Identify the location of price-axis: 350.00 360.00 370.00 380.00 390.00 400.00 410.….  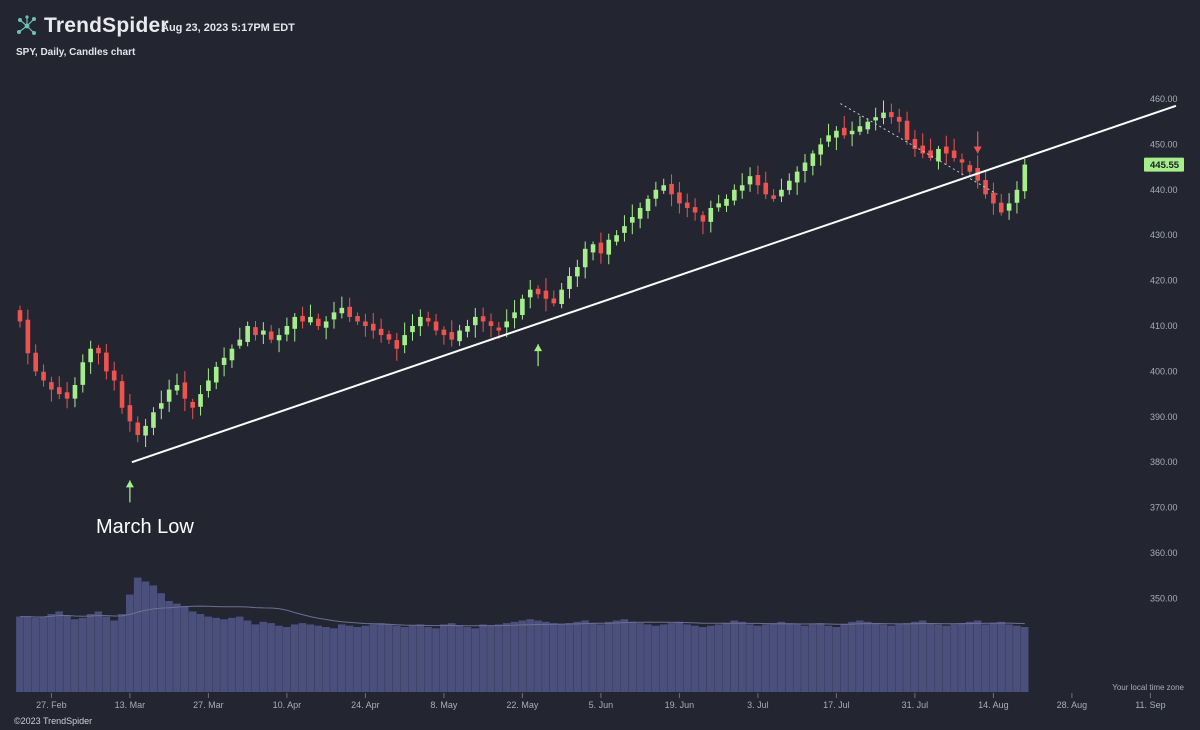
(1164, 348).